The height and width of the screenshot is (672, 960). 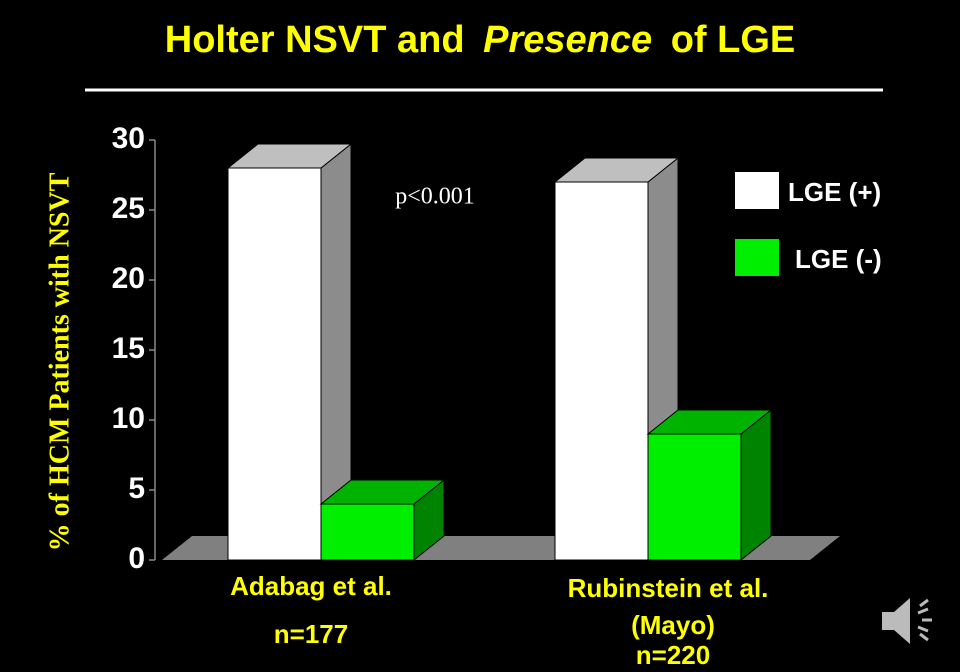 I want to click on y-tick-label: 15, so click(x=128, y=348).